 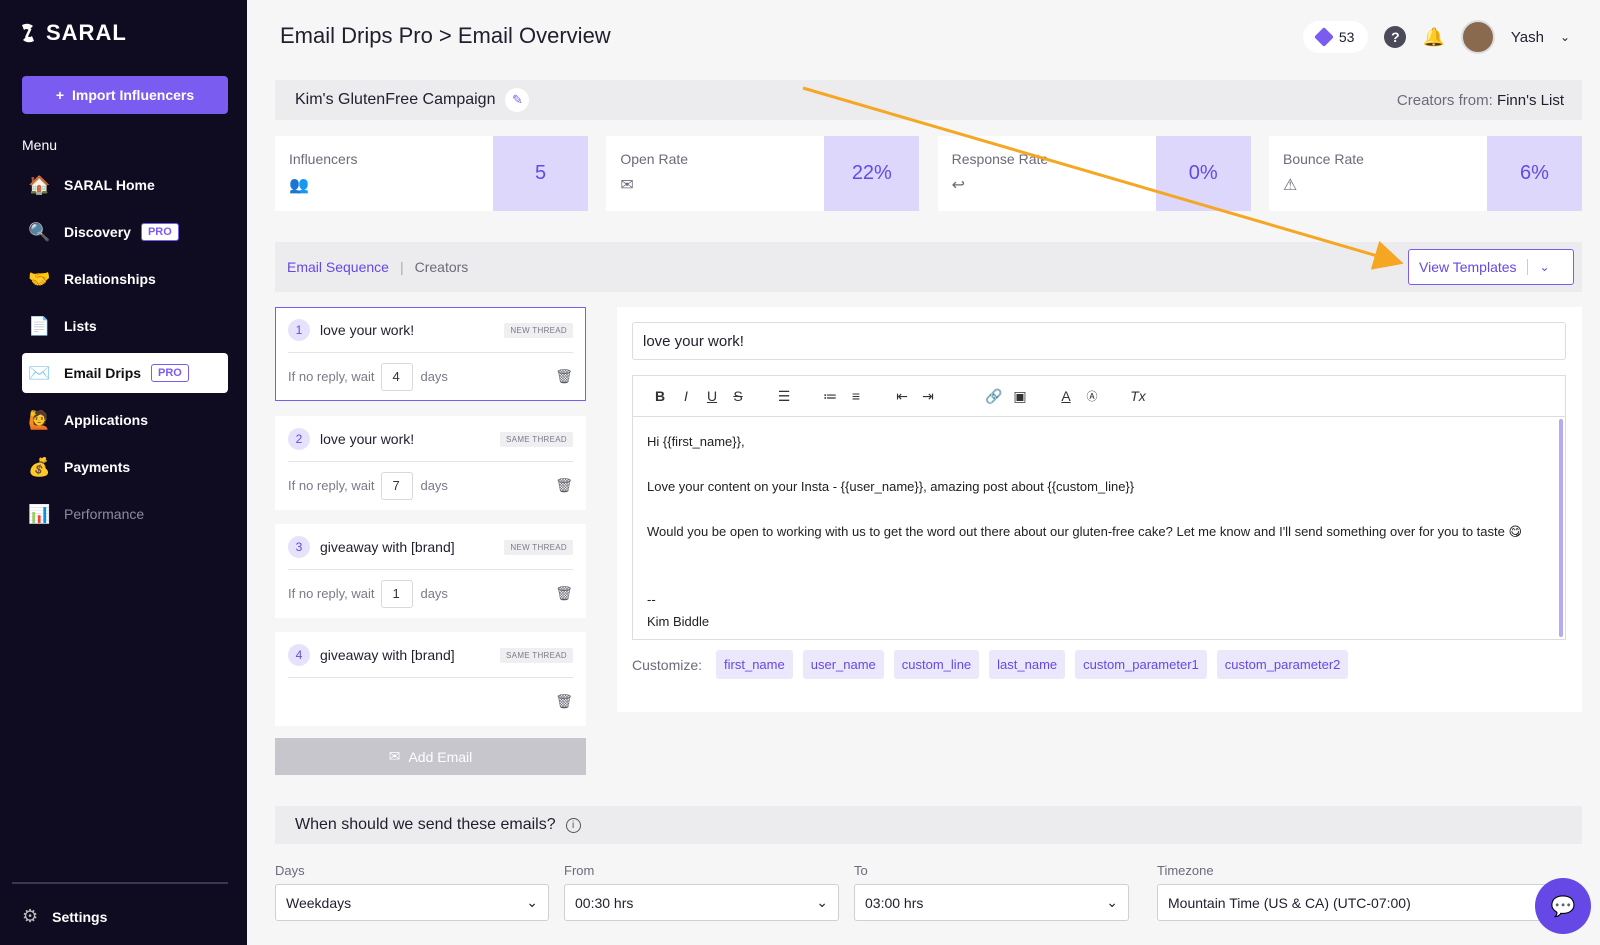 I want to click on pro-badge: PRO, so click(x=170, y=373).